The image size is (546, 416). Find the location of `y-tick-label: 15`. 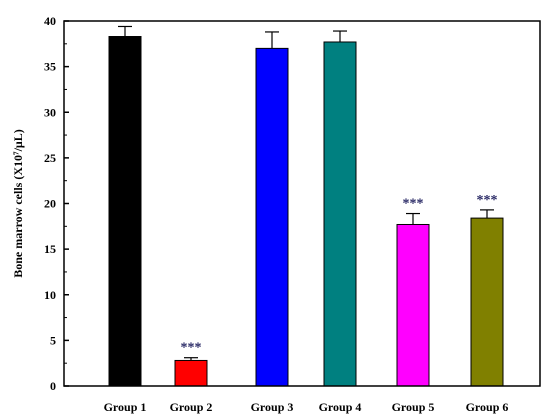

y-tick-label: 15 is located at coordinates (50, 249).